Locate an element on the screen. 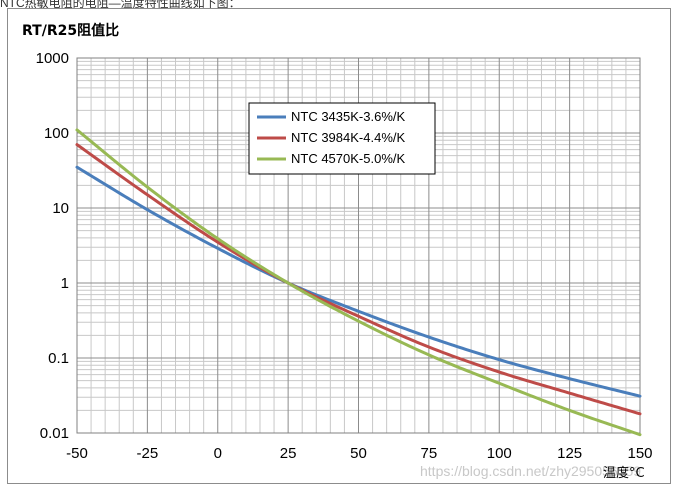 Image resolution: width=679 pixels, height=492 pixels. y-tick-label: 100 is located at coordinates (56, 133).